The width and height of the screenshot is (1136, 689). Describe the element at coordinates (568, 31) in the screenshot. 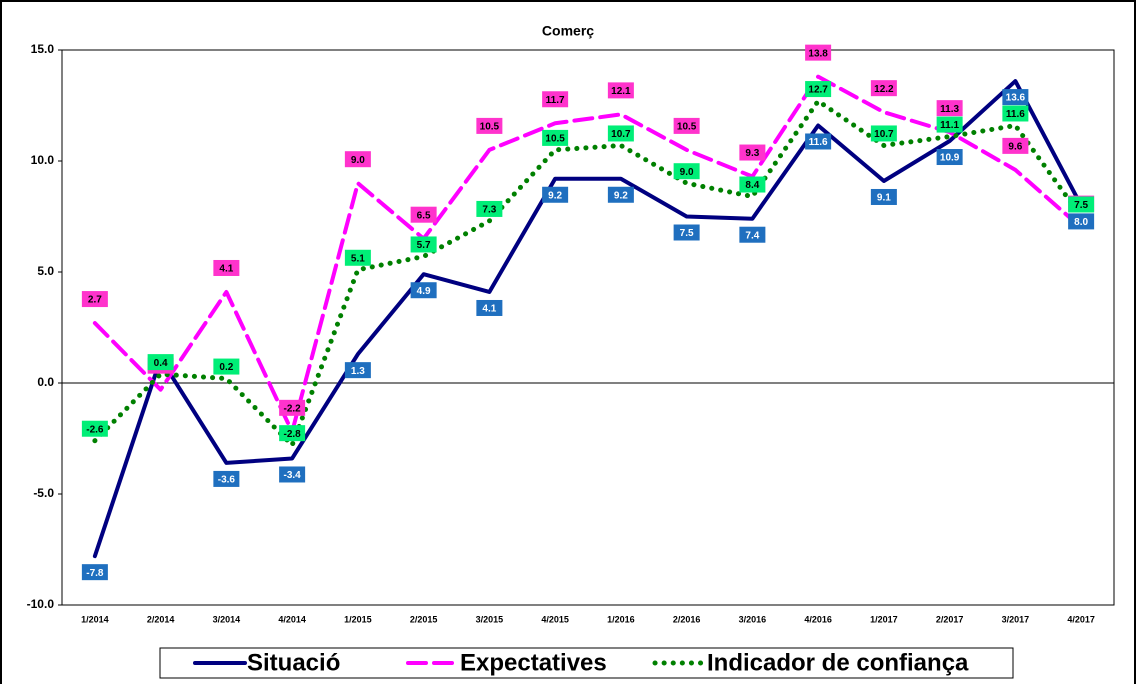

I see `chart-title: Comerç` at that location.